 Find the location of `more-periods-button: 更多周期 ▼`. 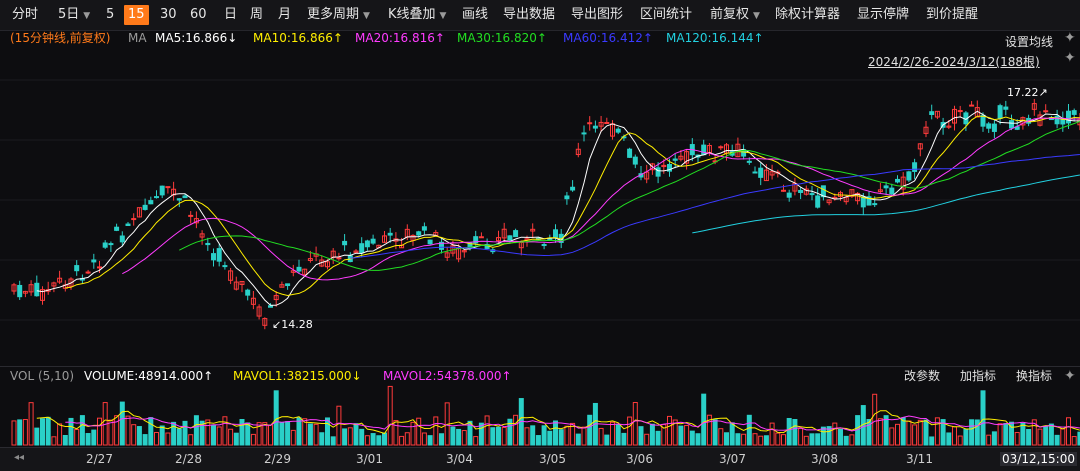

more-periods-button: 更多周期 ▼ is located at coordinates (338, 15).